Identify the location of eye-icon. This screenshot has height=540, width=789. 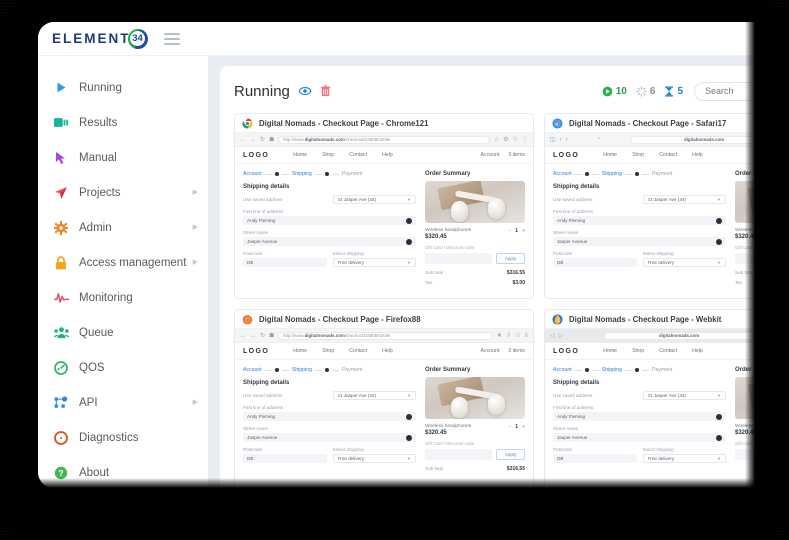
(304, 91).